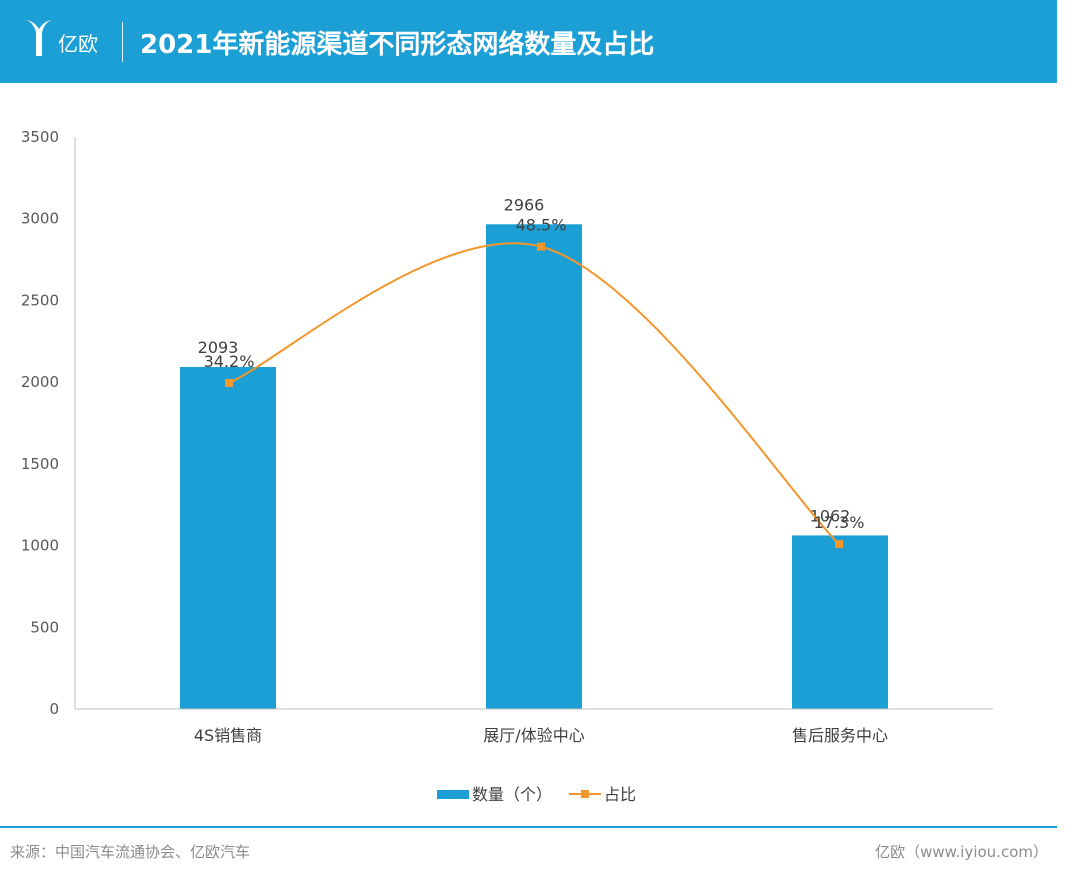 The width and height of the screenshot is (1080, 879). I want to click on header-banner: 亿欧 2021年新能源渠道不同形态网络数量及占比, so click(528, 41).